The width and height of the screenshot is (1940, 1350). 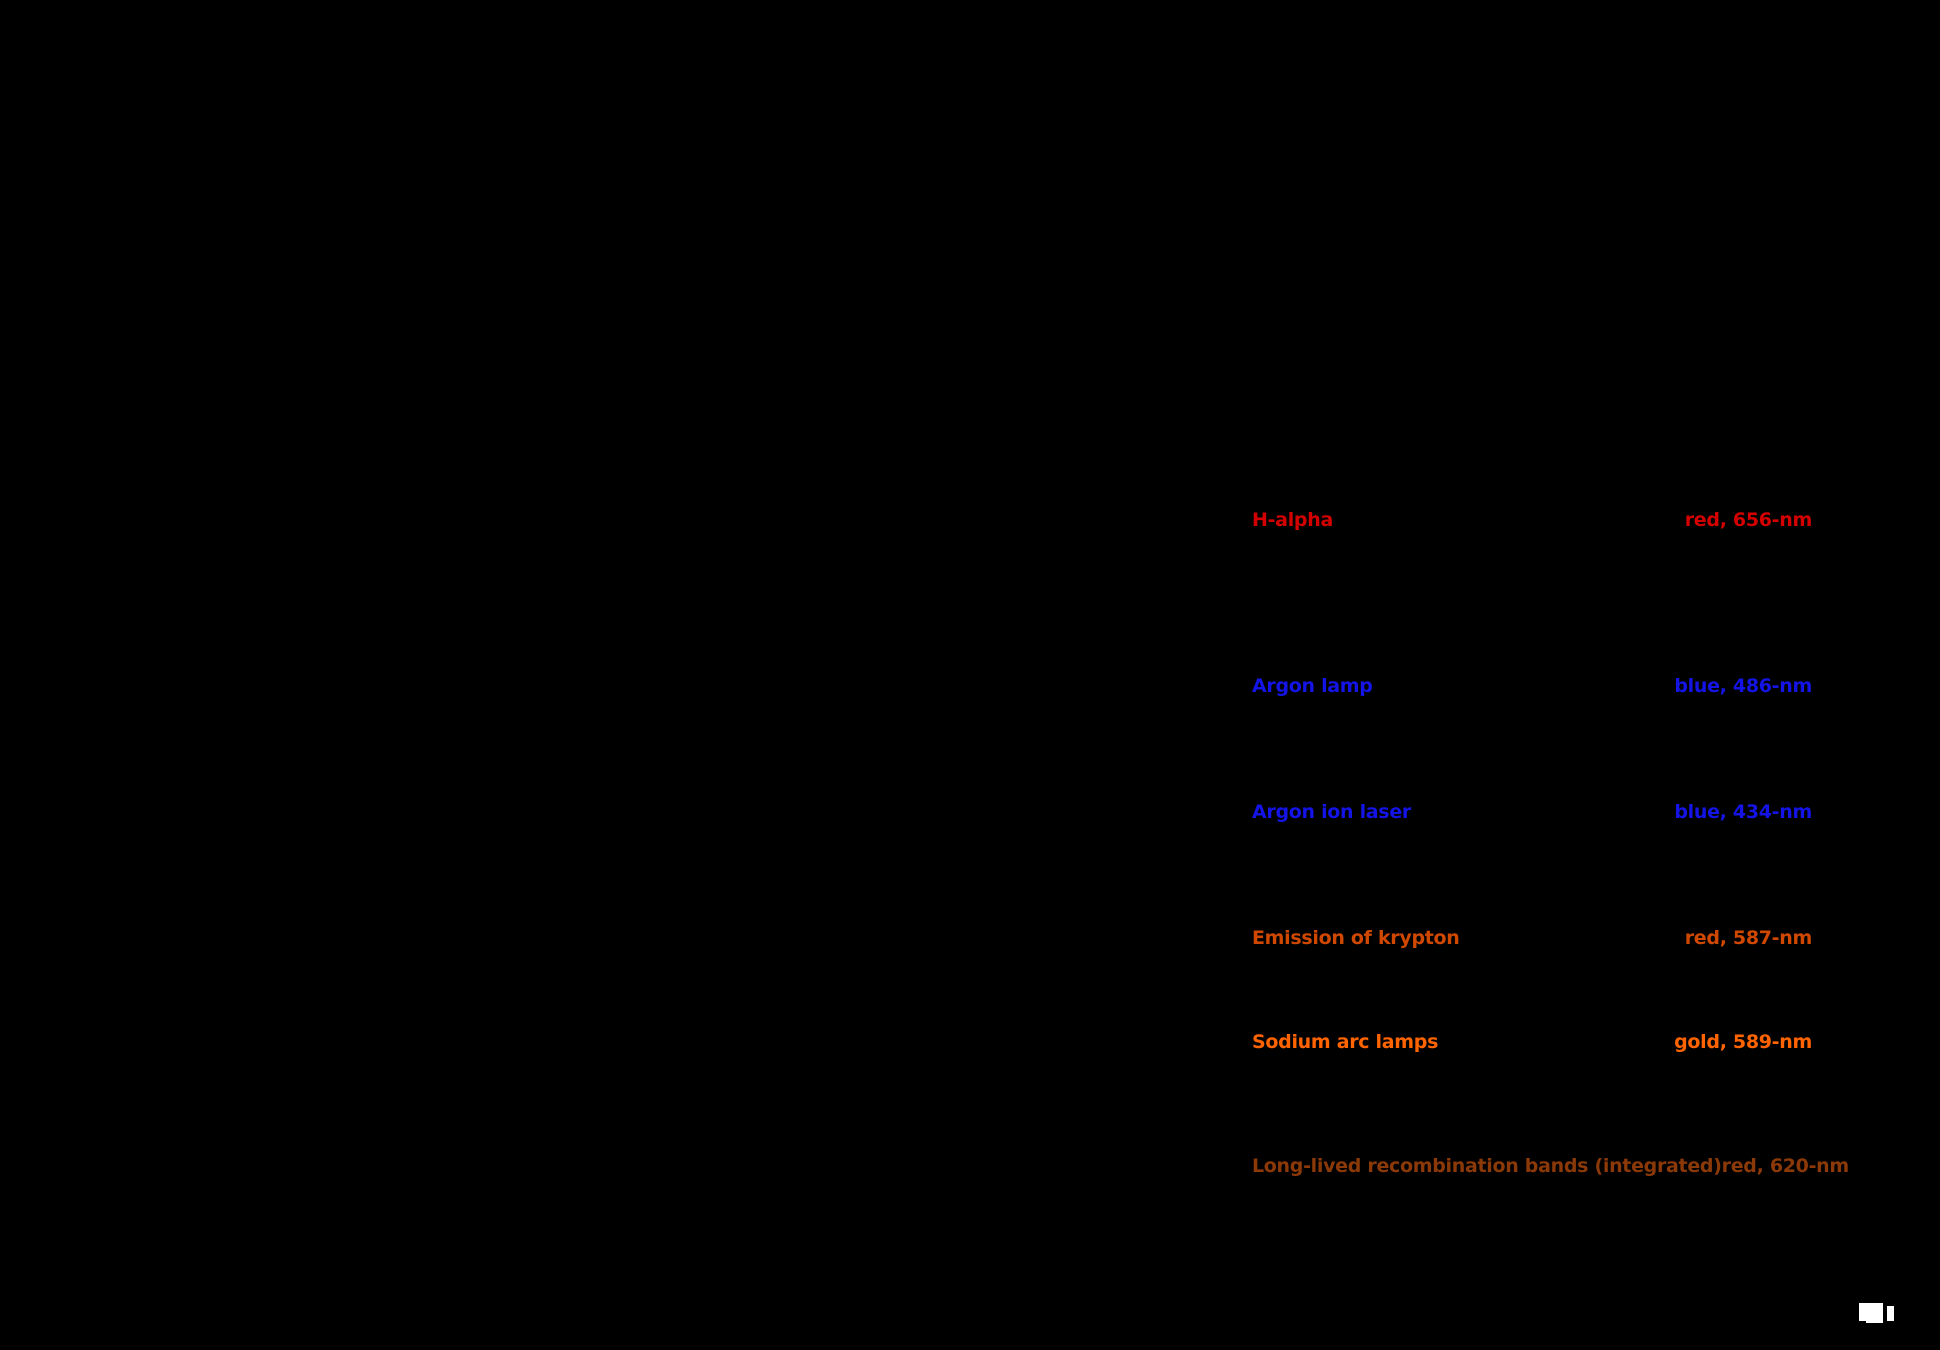 What do you see at coordinates (1532, 686) in the screenshot?
I see `spectral-row: Argon lamp blue, 486-nm` at bounding box center [1532, 686].